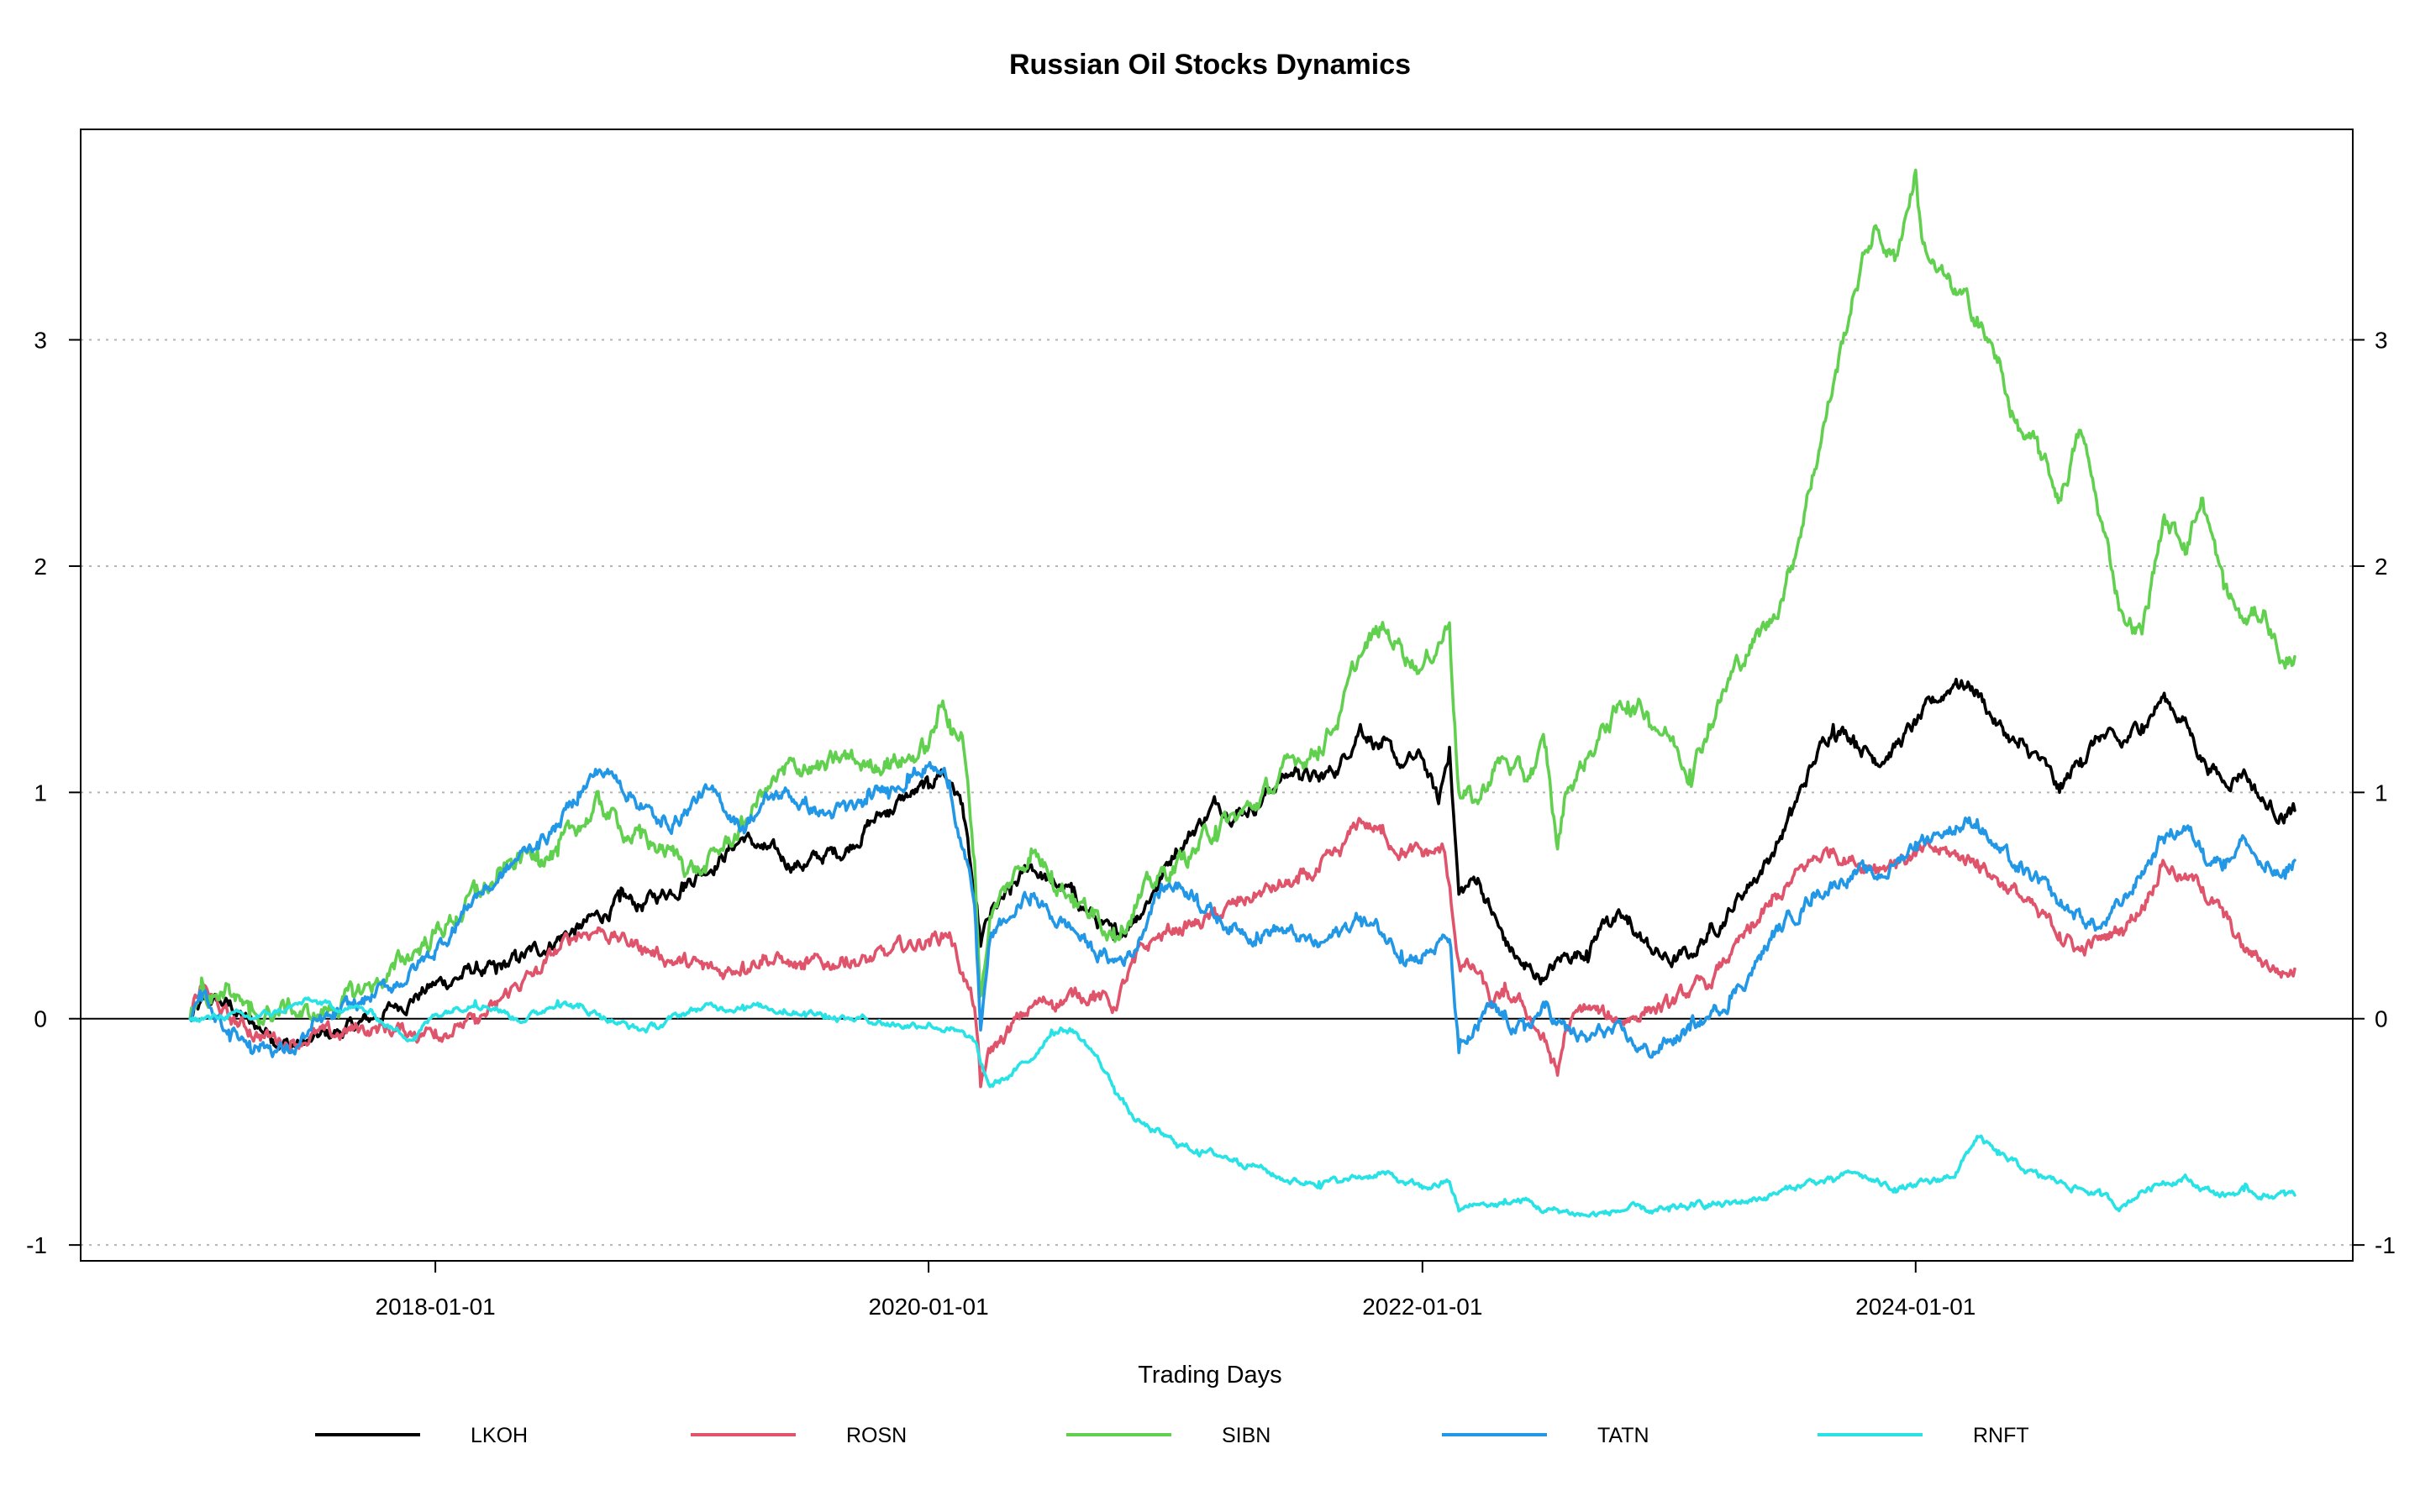  I want to click on y-axis-left: -1 0 1 2 3, so click(53, 793).